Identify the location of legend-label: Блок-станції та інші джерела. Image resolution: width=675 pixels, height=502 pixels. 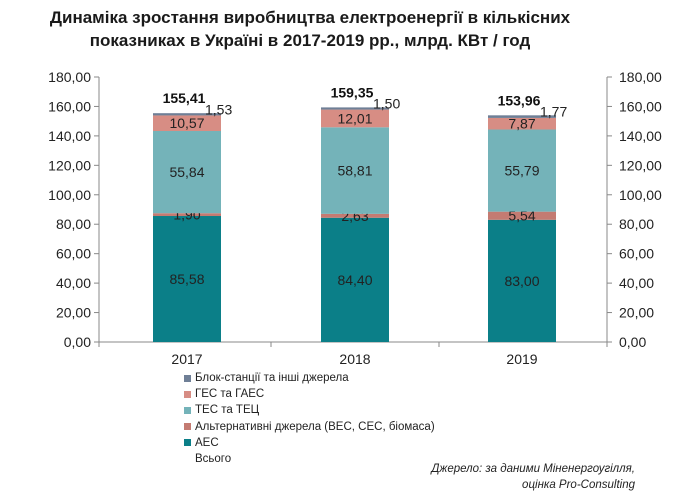
(272, 378).